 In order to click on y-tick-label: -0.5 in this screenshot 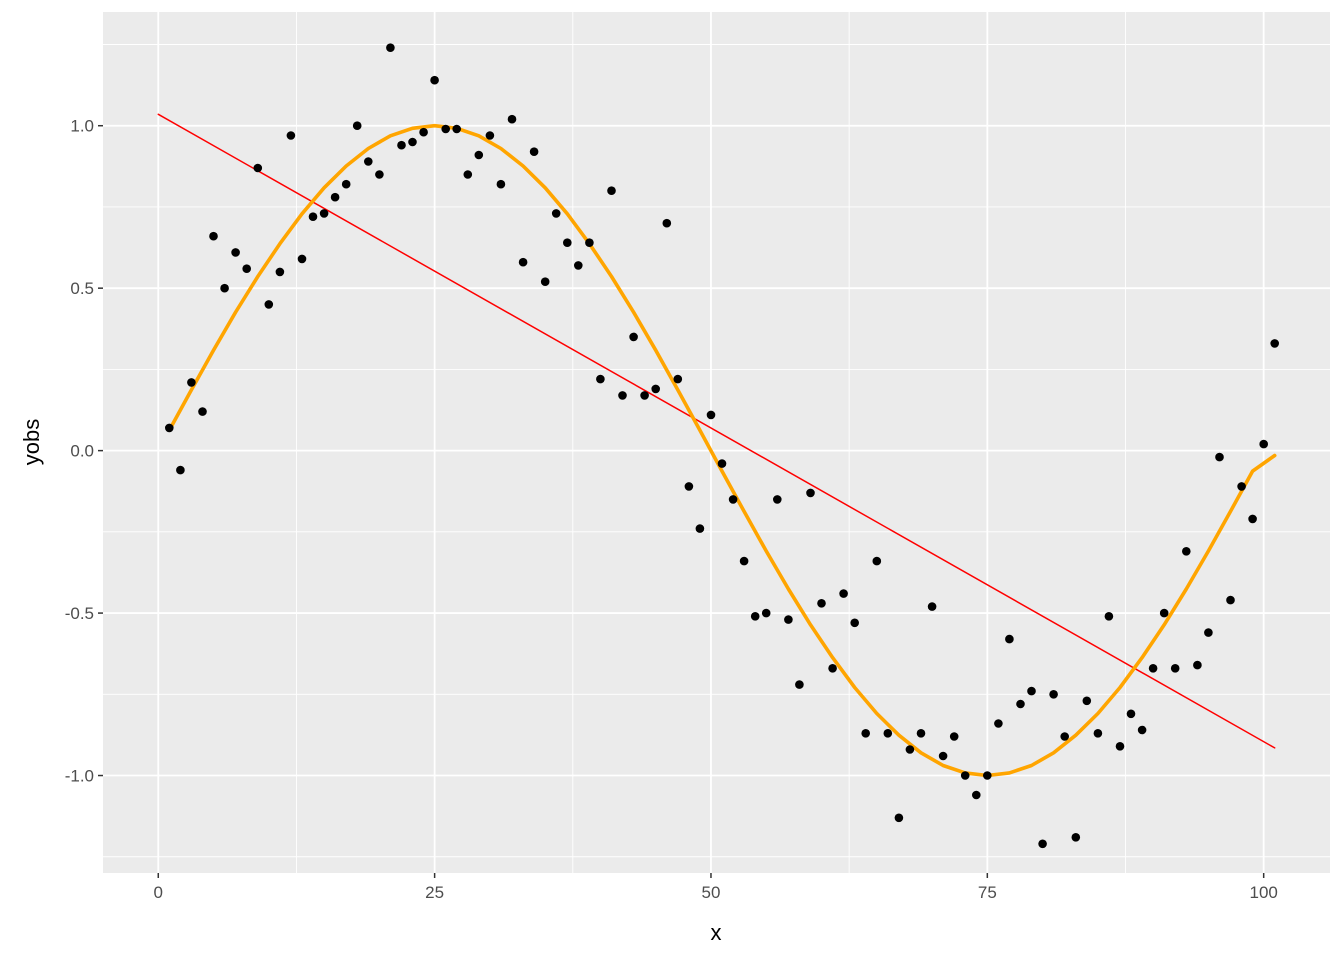, I will do `click(79, 613)`.